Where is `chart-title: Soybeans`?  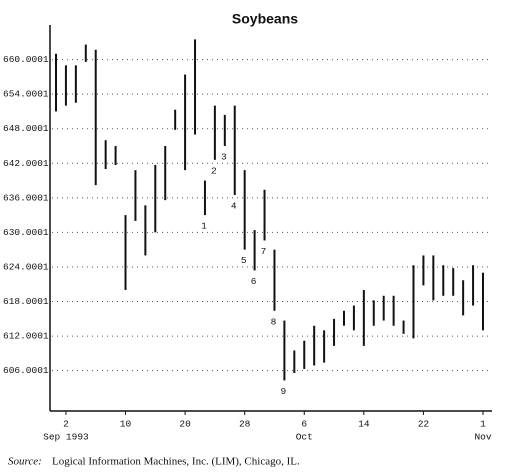
chart-title: Soybeans is located at coordinates (265, 19).